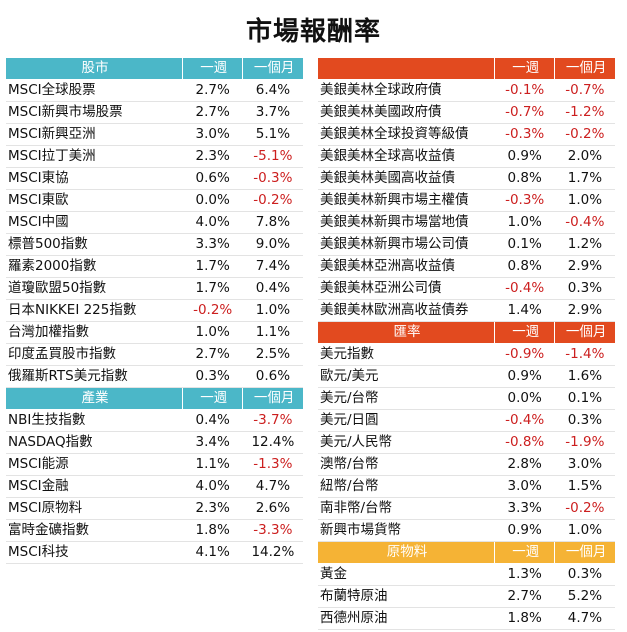 The width and height of the screenshot is (627, 632). Describe the element at coordinates (212, 178) in the screenshot. I see `week-return: 0.6%` at that location.